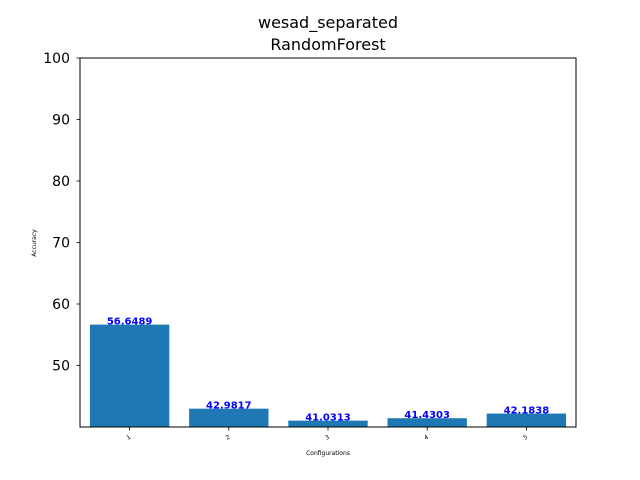 This screenshot has width=640, height=480. What do you see at coordinates (427, 415) in the screenshot?
I see `data-label-4: 41.4303` at bounding box center [427, 415].